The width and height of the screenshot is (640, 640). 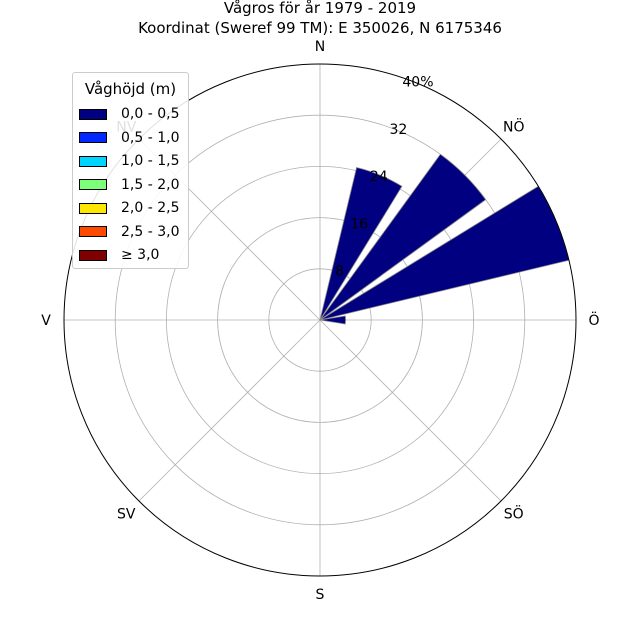 I want to click on direction-label: NÖ, so click(x=514, y=126).